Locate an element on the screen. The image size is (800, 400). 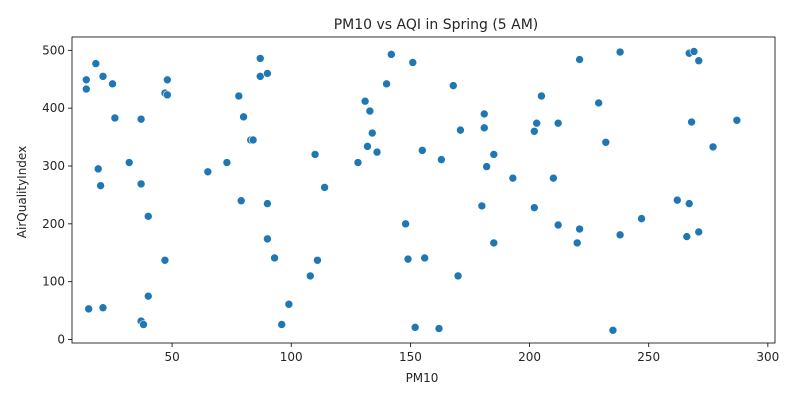
y-tick-label: 200 is located at coordinates (53, 224).